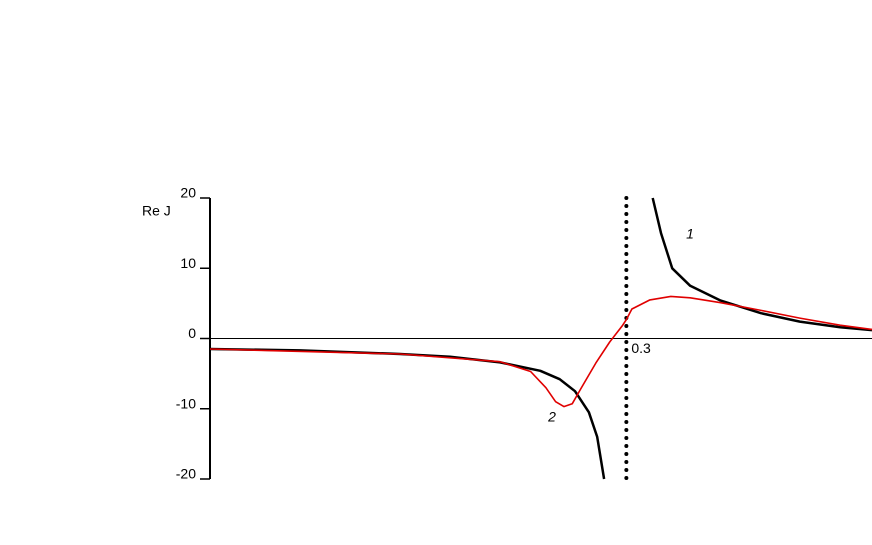 This screenshot has height=545, width=872. What do you see at coordinates (186, 474) in the screenshot?
I see `y-tick-label: -20` at bounding box center [186, 474].